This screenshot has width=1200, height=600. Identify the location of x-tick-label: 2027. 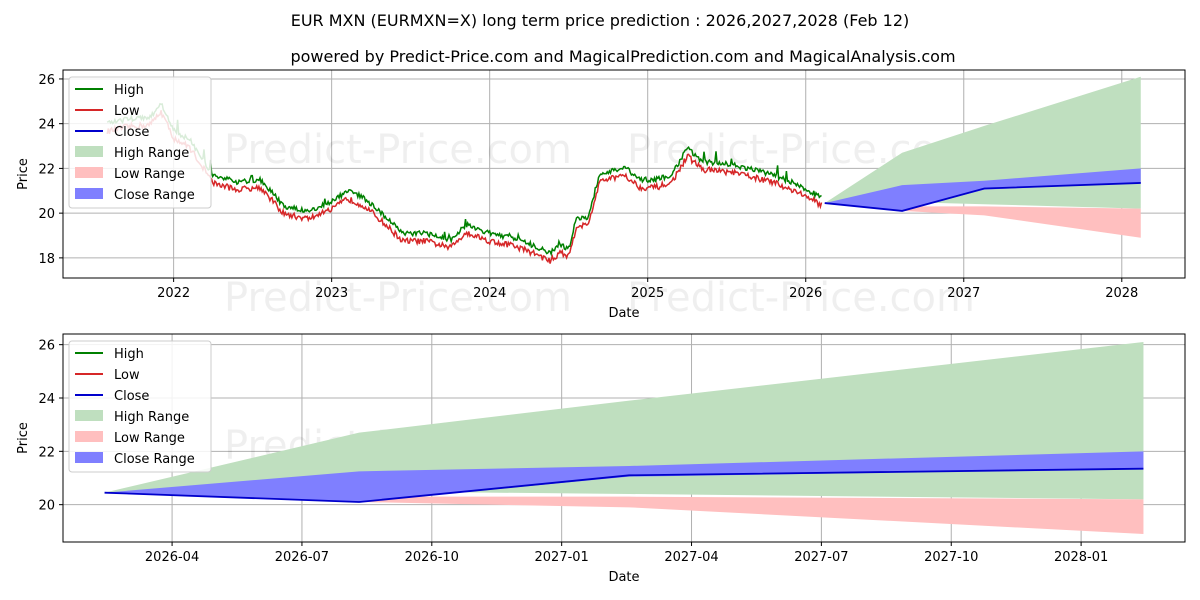
(963, 293).